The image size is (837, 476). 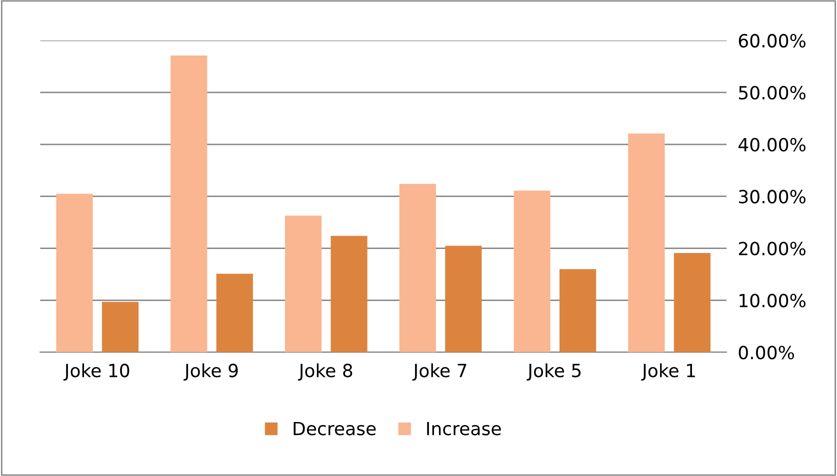 What do you see at coordinates (773, 301) in the screenshot?
I see `y-tick-label: 10.00%` at bounding box center [773, 301].